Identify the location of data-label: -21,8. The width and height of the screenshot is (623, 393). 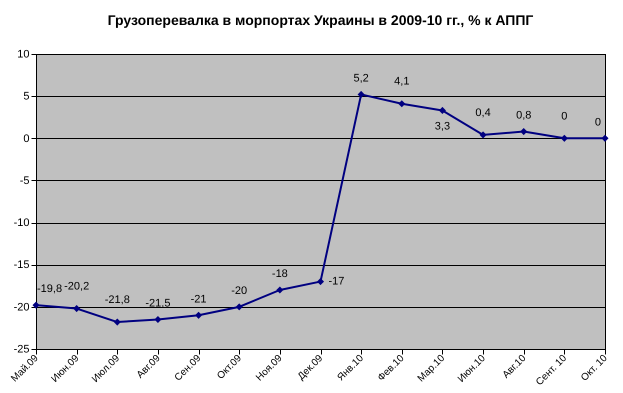
(117, 300).